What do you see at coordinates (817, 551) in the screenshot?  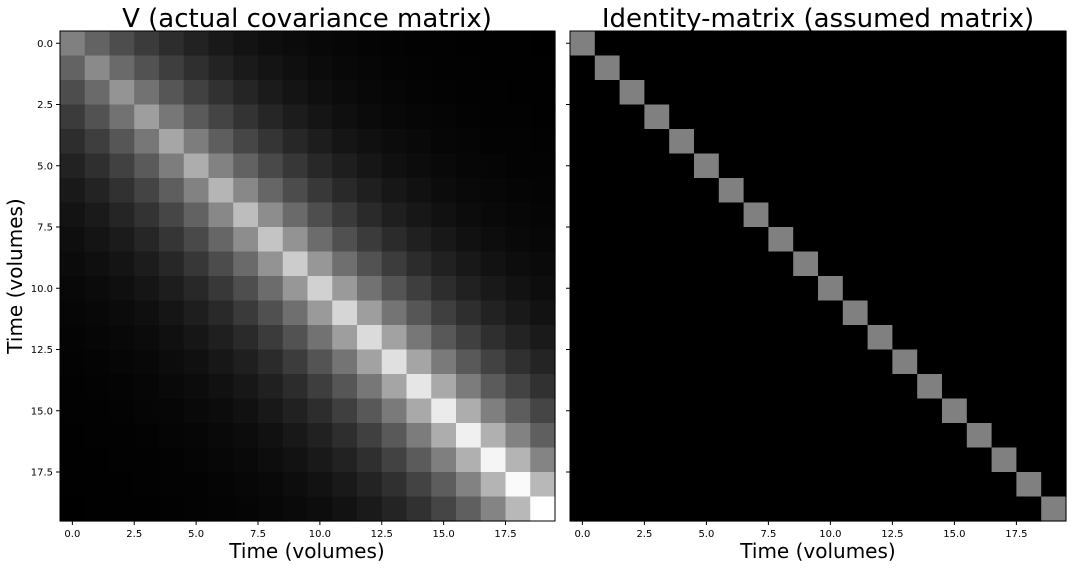 I see `identity-xlabel: Time (volumes)` at bounding box center [817, 551].